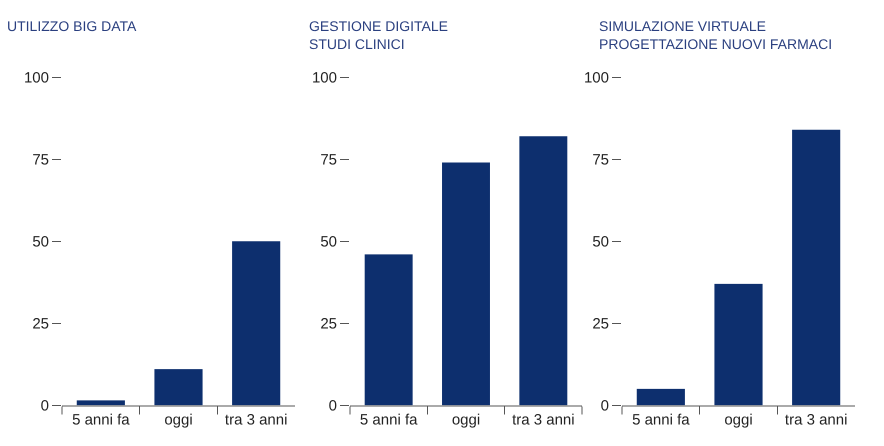 The height and width of the screenshot is (446, 884). I want to click on chart-title: GESTIONE DIGITALE STUDI CLINICI, so click(378, 35).